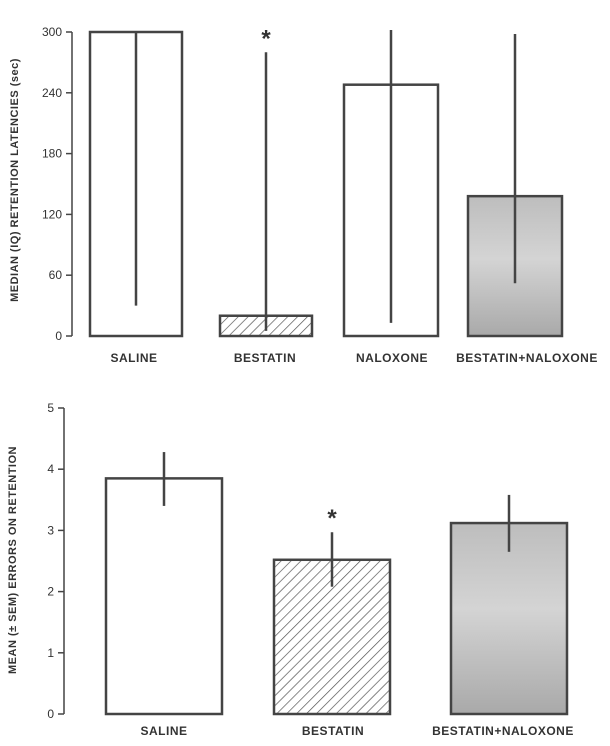 Image resolution: width=610 pixels, height=746 pixels. What do you see at coordinates (52, 214) in the screenshot?
I see `y-tick-label: 120` at bounding box center [52, 214].